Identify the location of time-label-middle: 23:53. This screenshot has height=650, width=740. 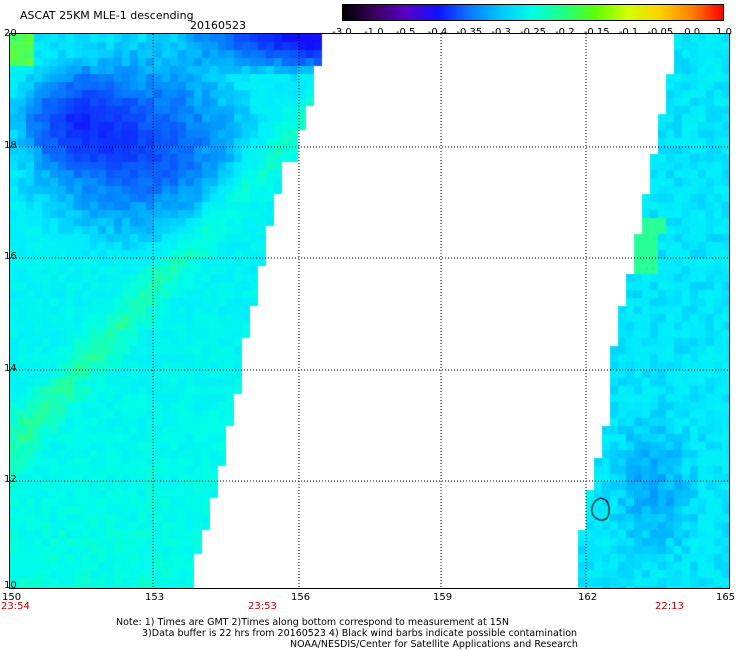
(262, 606).